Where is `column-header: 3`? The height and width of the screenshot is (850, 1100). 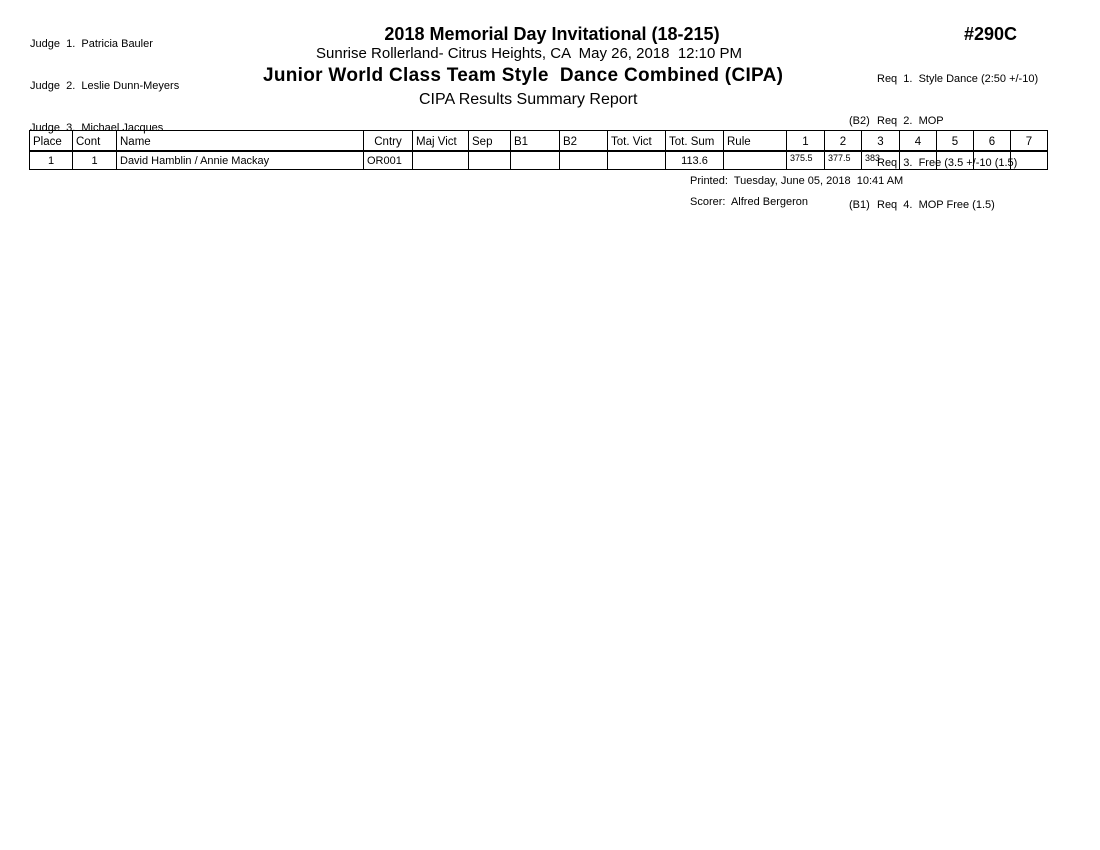 column-header: 3 is located at coordinates (880, 141).